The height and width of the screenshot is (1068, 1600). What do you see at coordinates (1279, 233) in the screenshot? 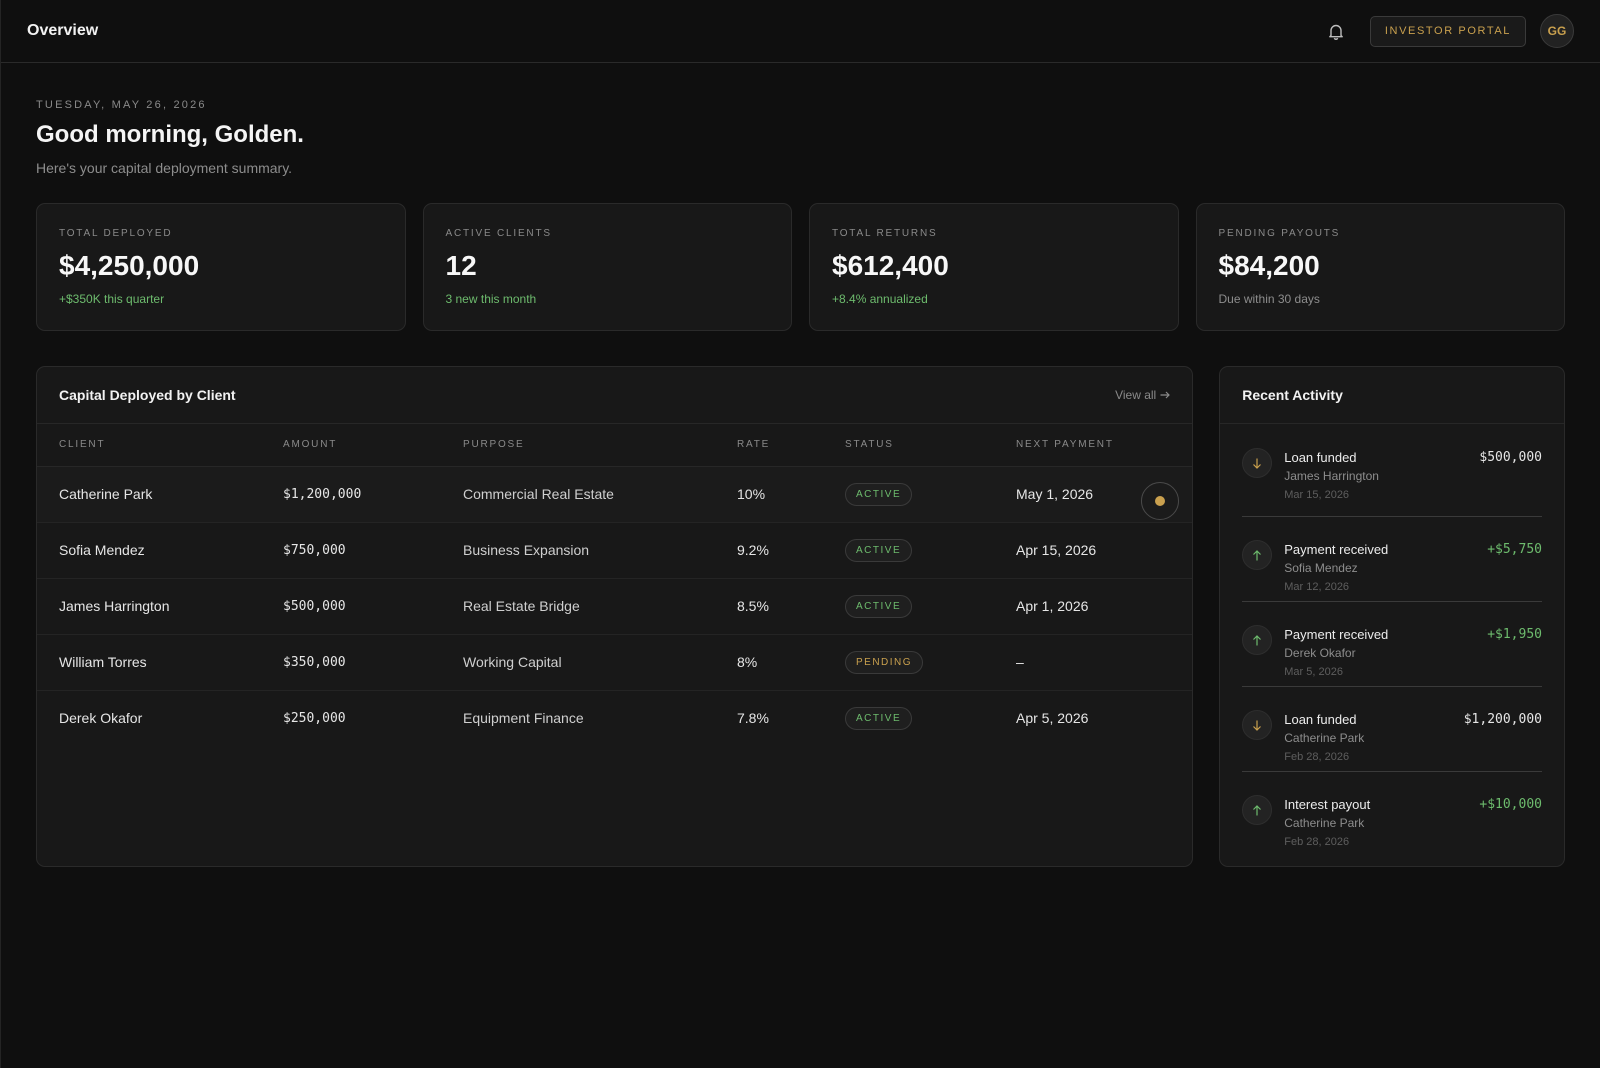
I see `stat-label: PENDING PAYOUTS` at bounding box center [1279, 233].